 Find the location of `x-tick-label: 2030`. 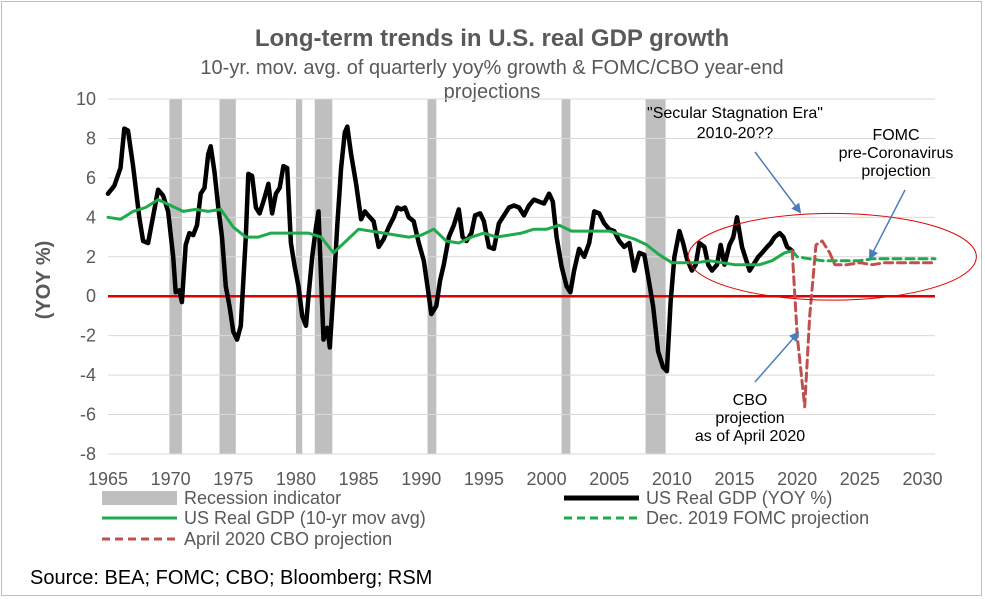

x-tick-label: 2030 is located at coordinates (922, 479).